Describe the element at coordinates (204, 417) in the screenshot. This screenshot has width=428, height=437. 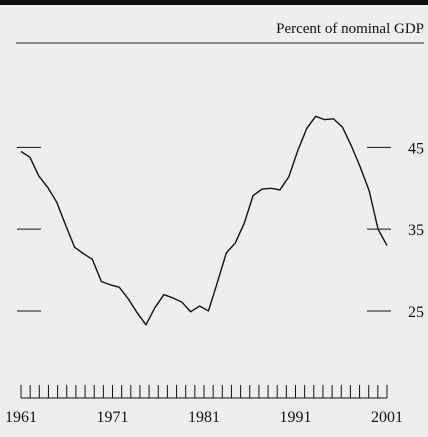
I see `x-tick-label: 1981` at that location.